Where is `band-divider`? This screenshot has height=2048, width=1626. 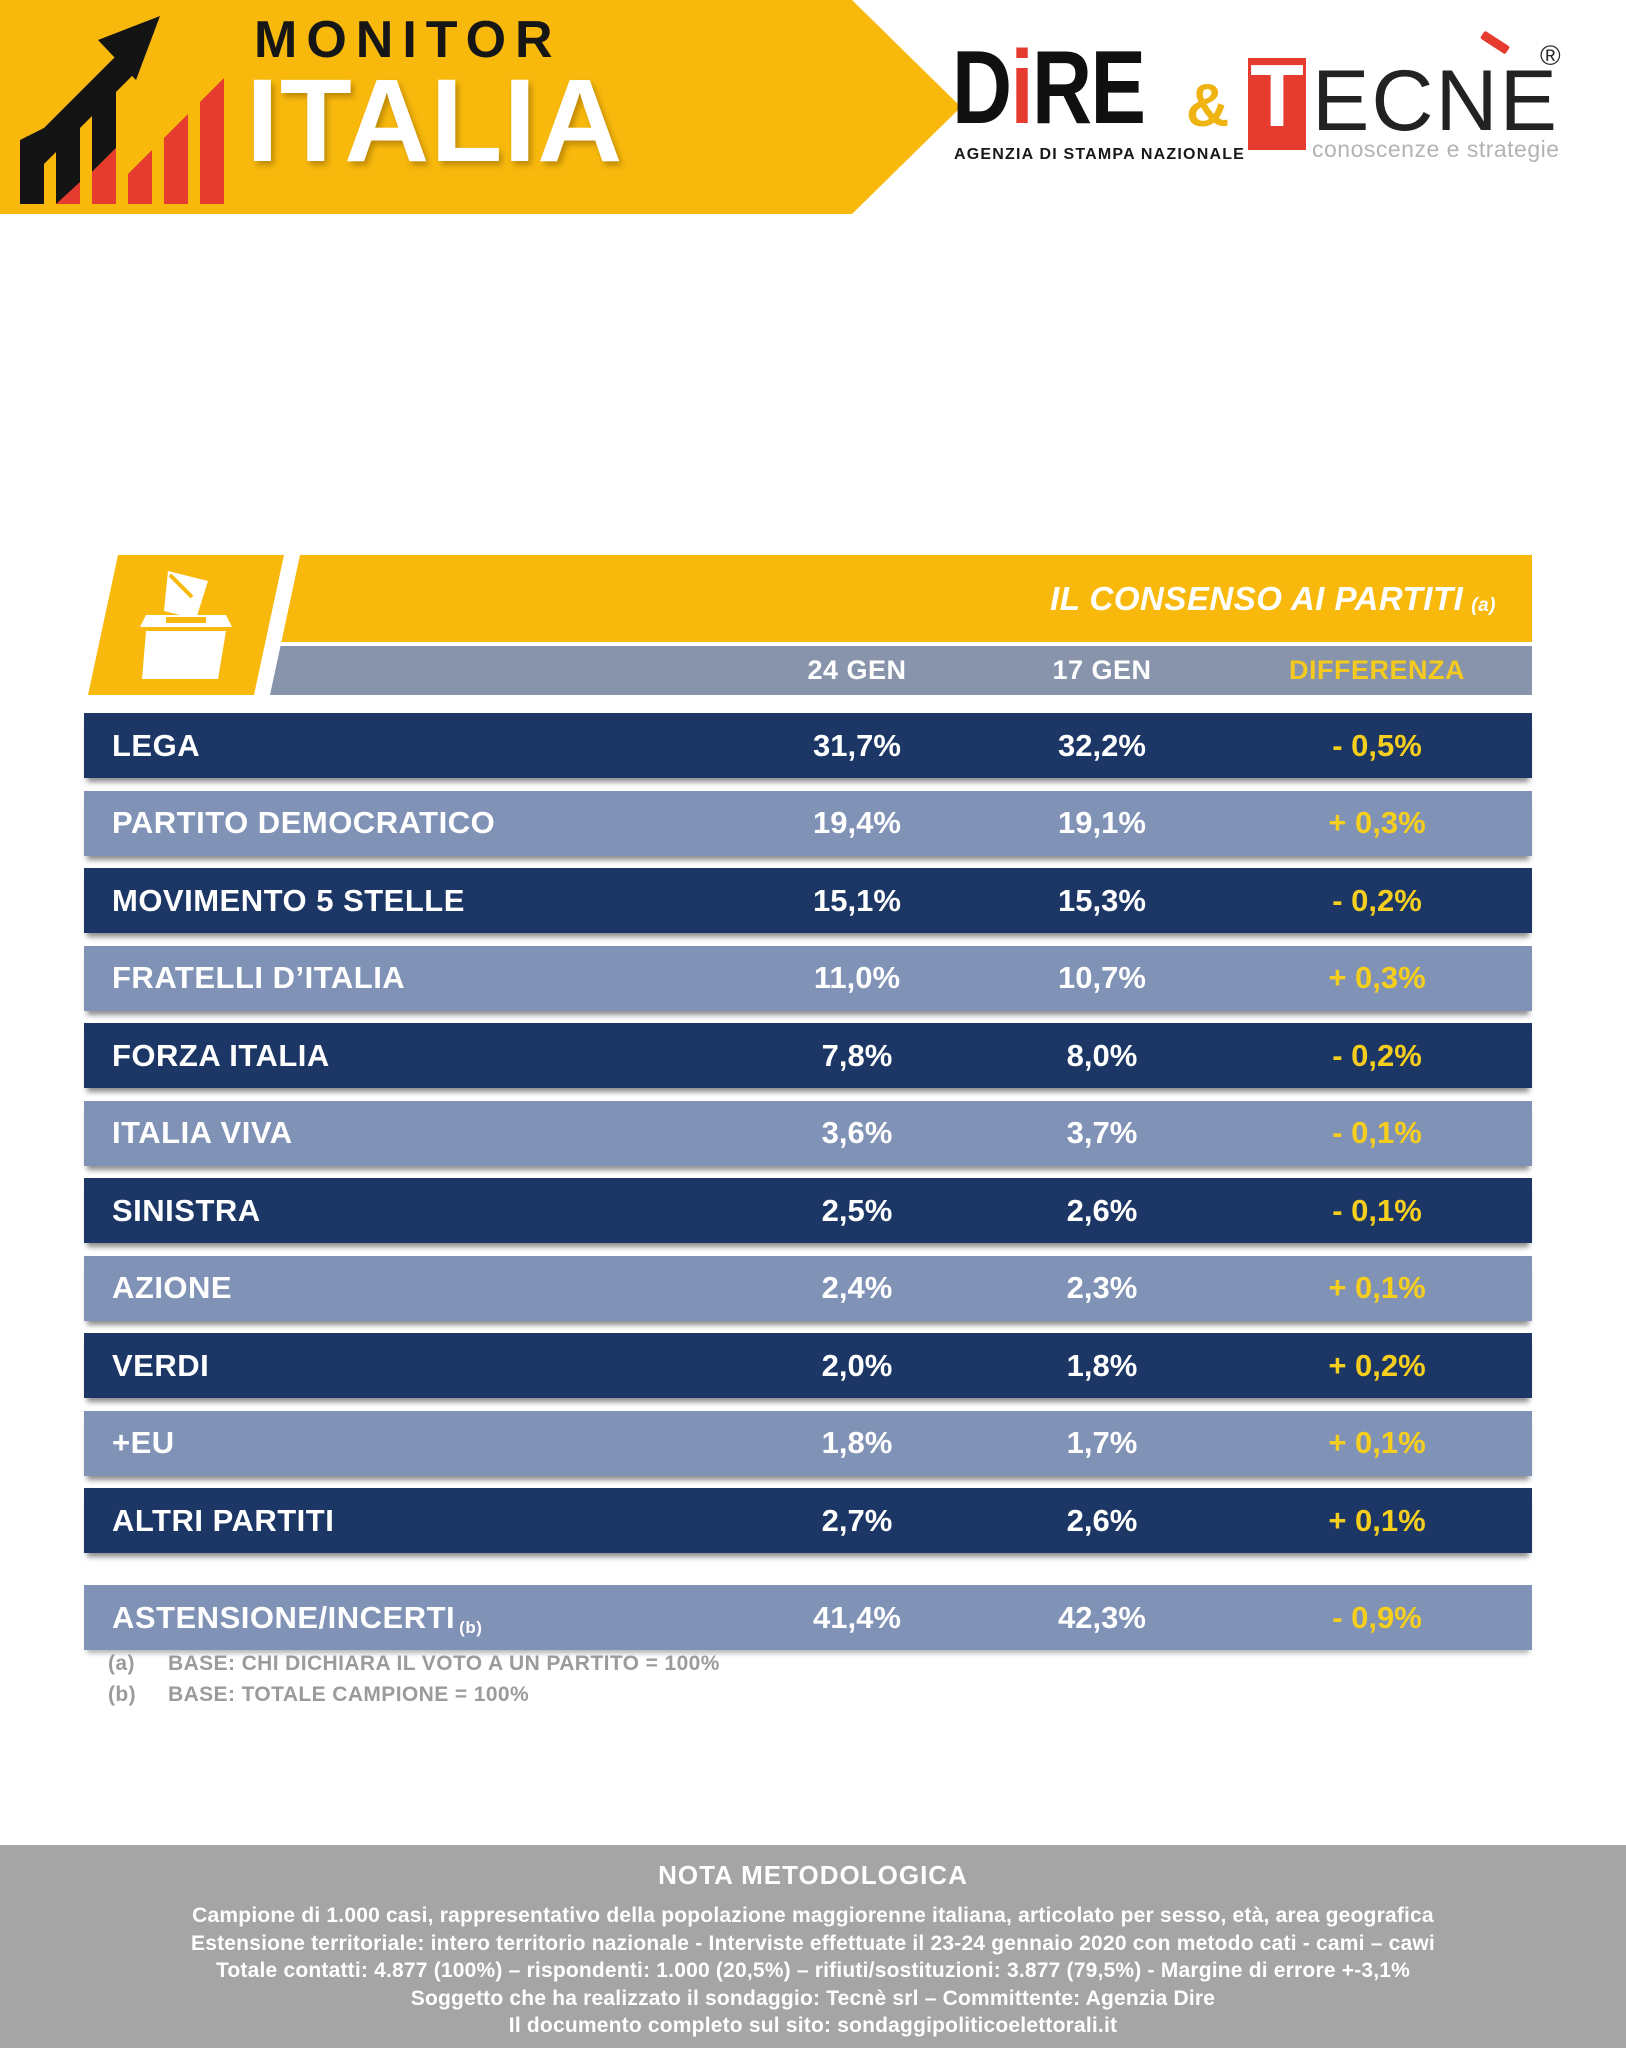 band-divider is located at coordinates (901, 644).